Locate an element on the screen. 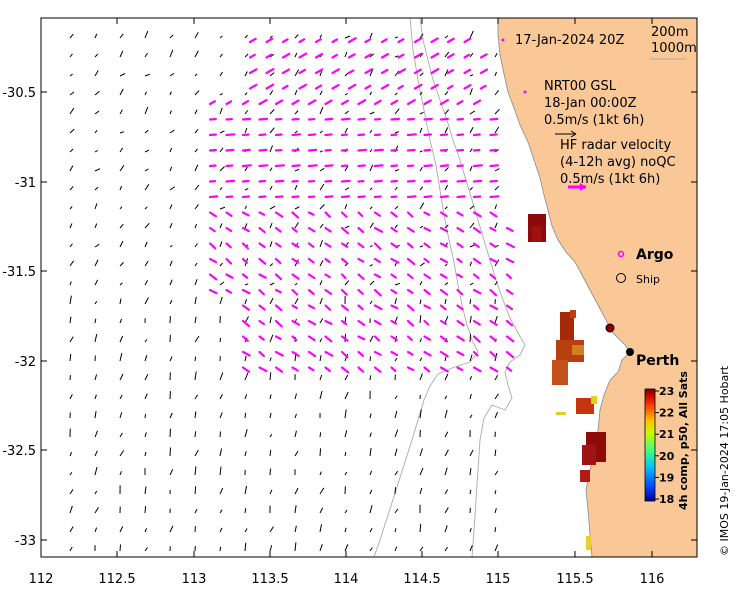 The height and width of the screenshot is (592, 740). colorbar-tick-label: 20 is located at coordinates (667, 456).